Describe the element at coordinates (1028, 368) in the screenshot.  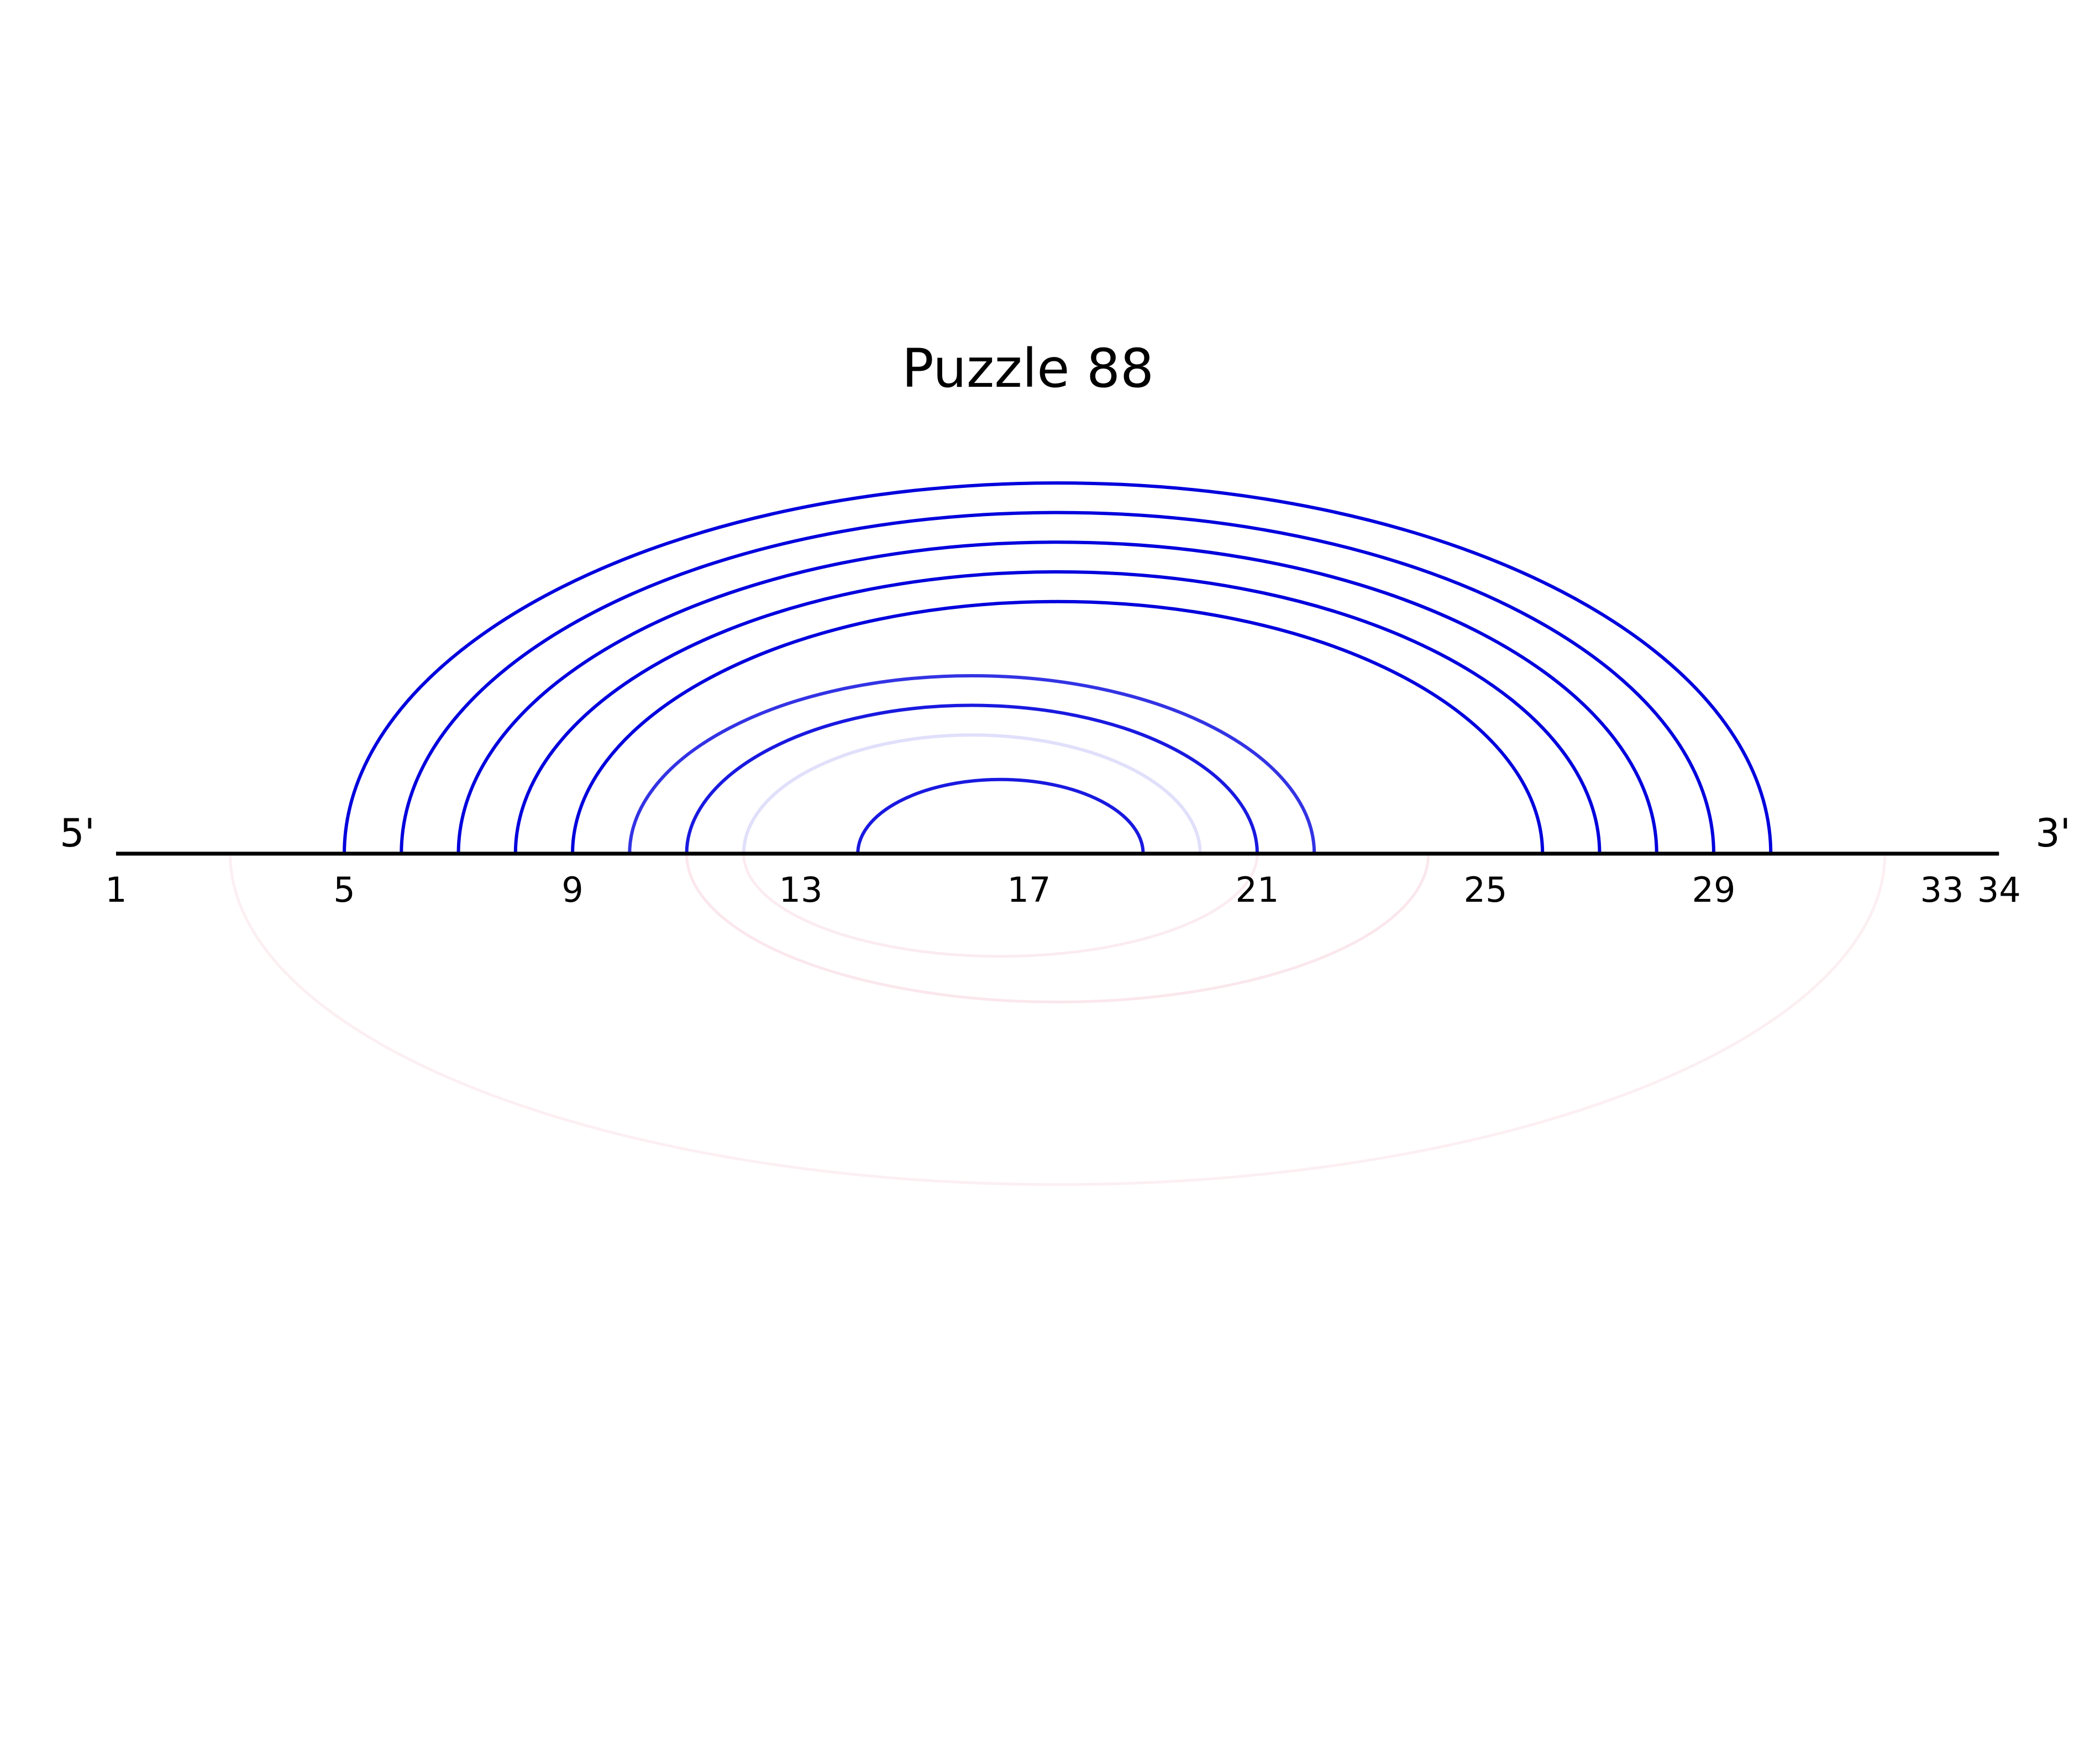
I see `page-title: Puzzle 88` at that location.